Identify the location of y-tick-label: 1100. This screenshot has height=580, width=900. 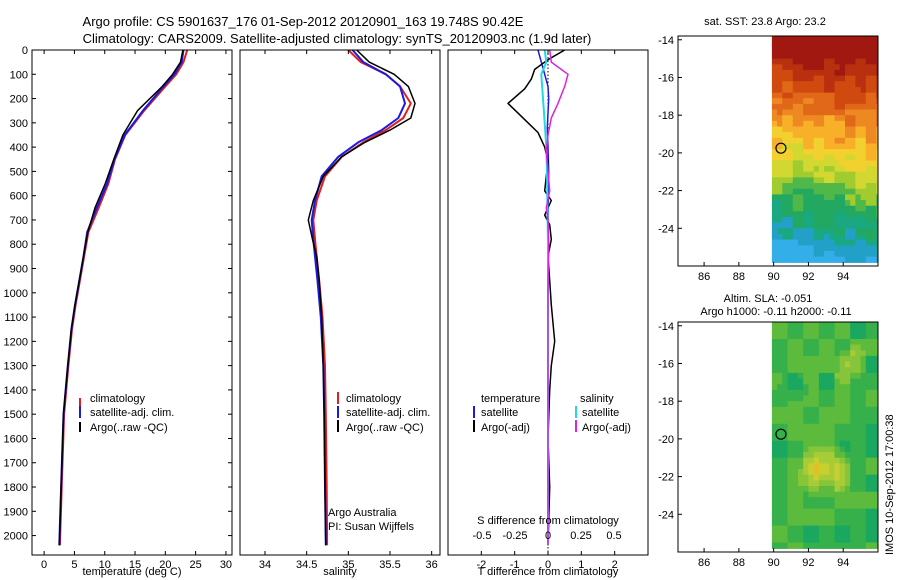
(16, 318).